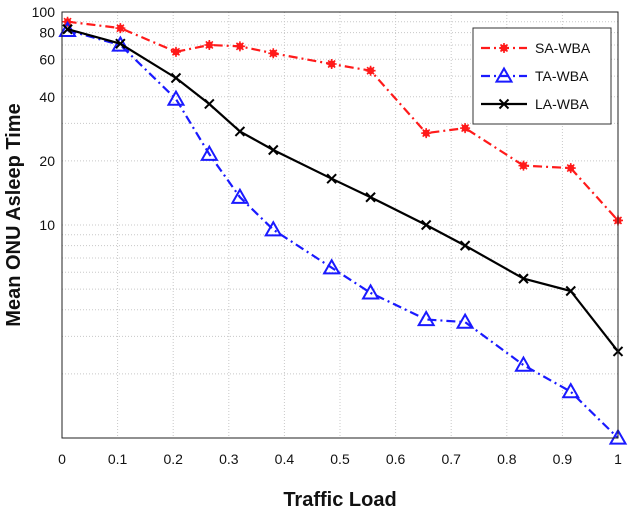 Image resolution: width=629 pixels, height=516 pixels. What do you see at coordinates (563, 459) in the screenshot?
I see `x-tick-label: 0.9` at bounding box center [563, 459].